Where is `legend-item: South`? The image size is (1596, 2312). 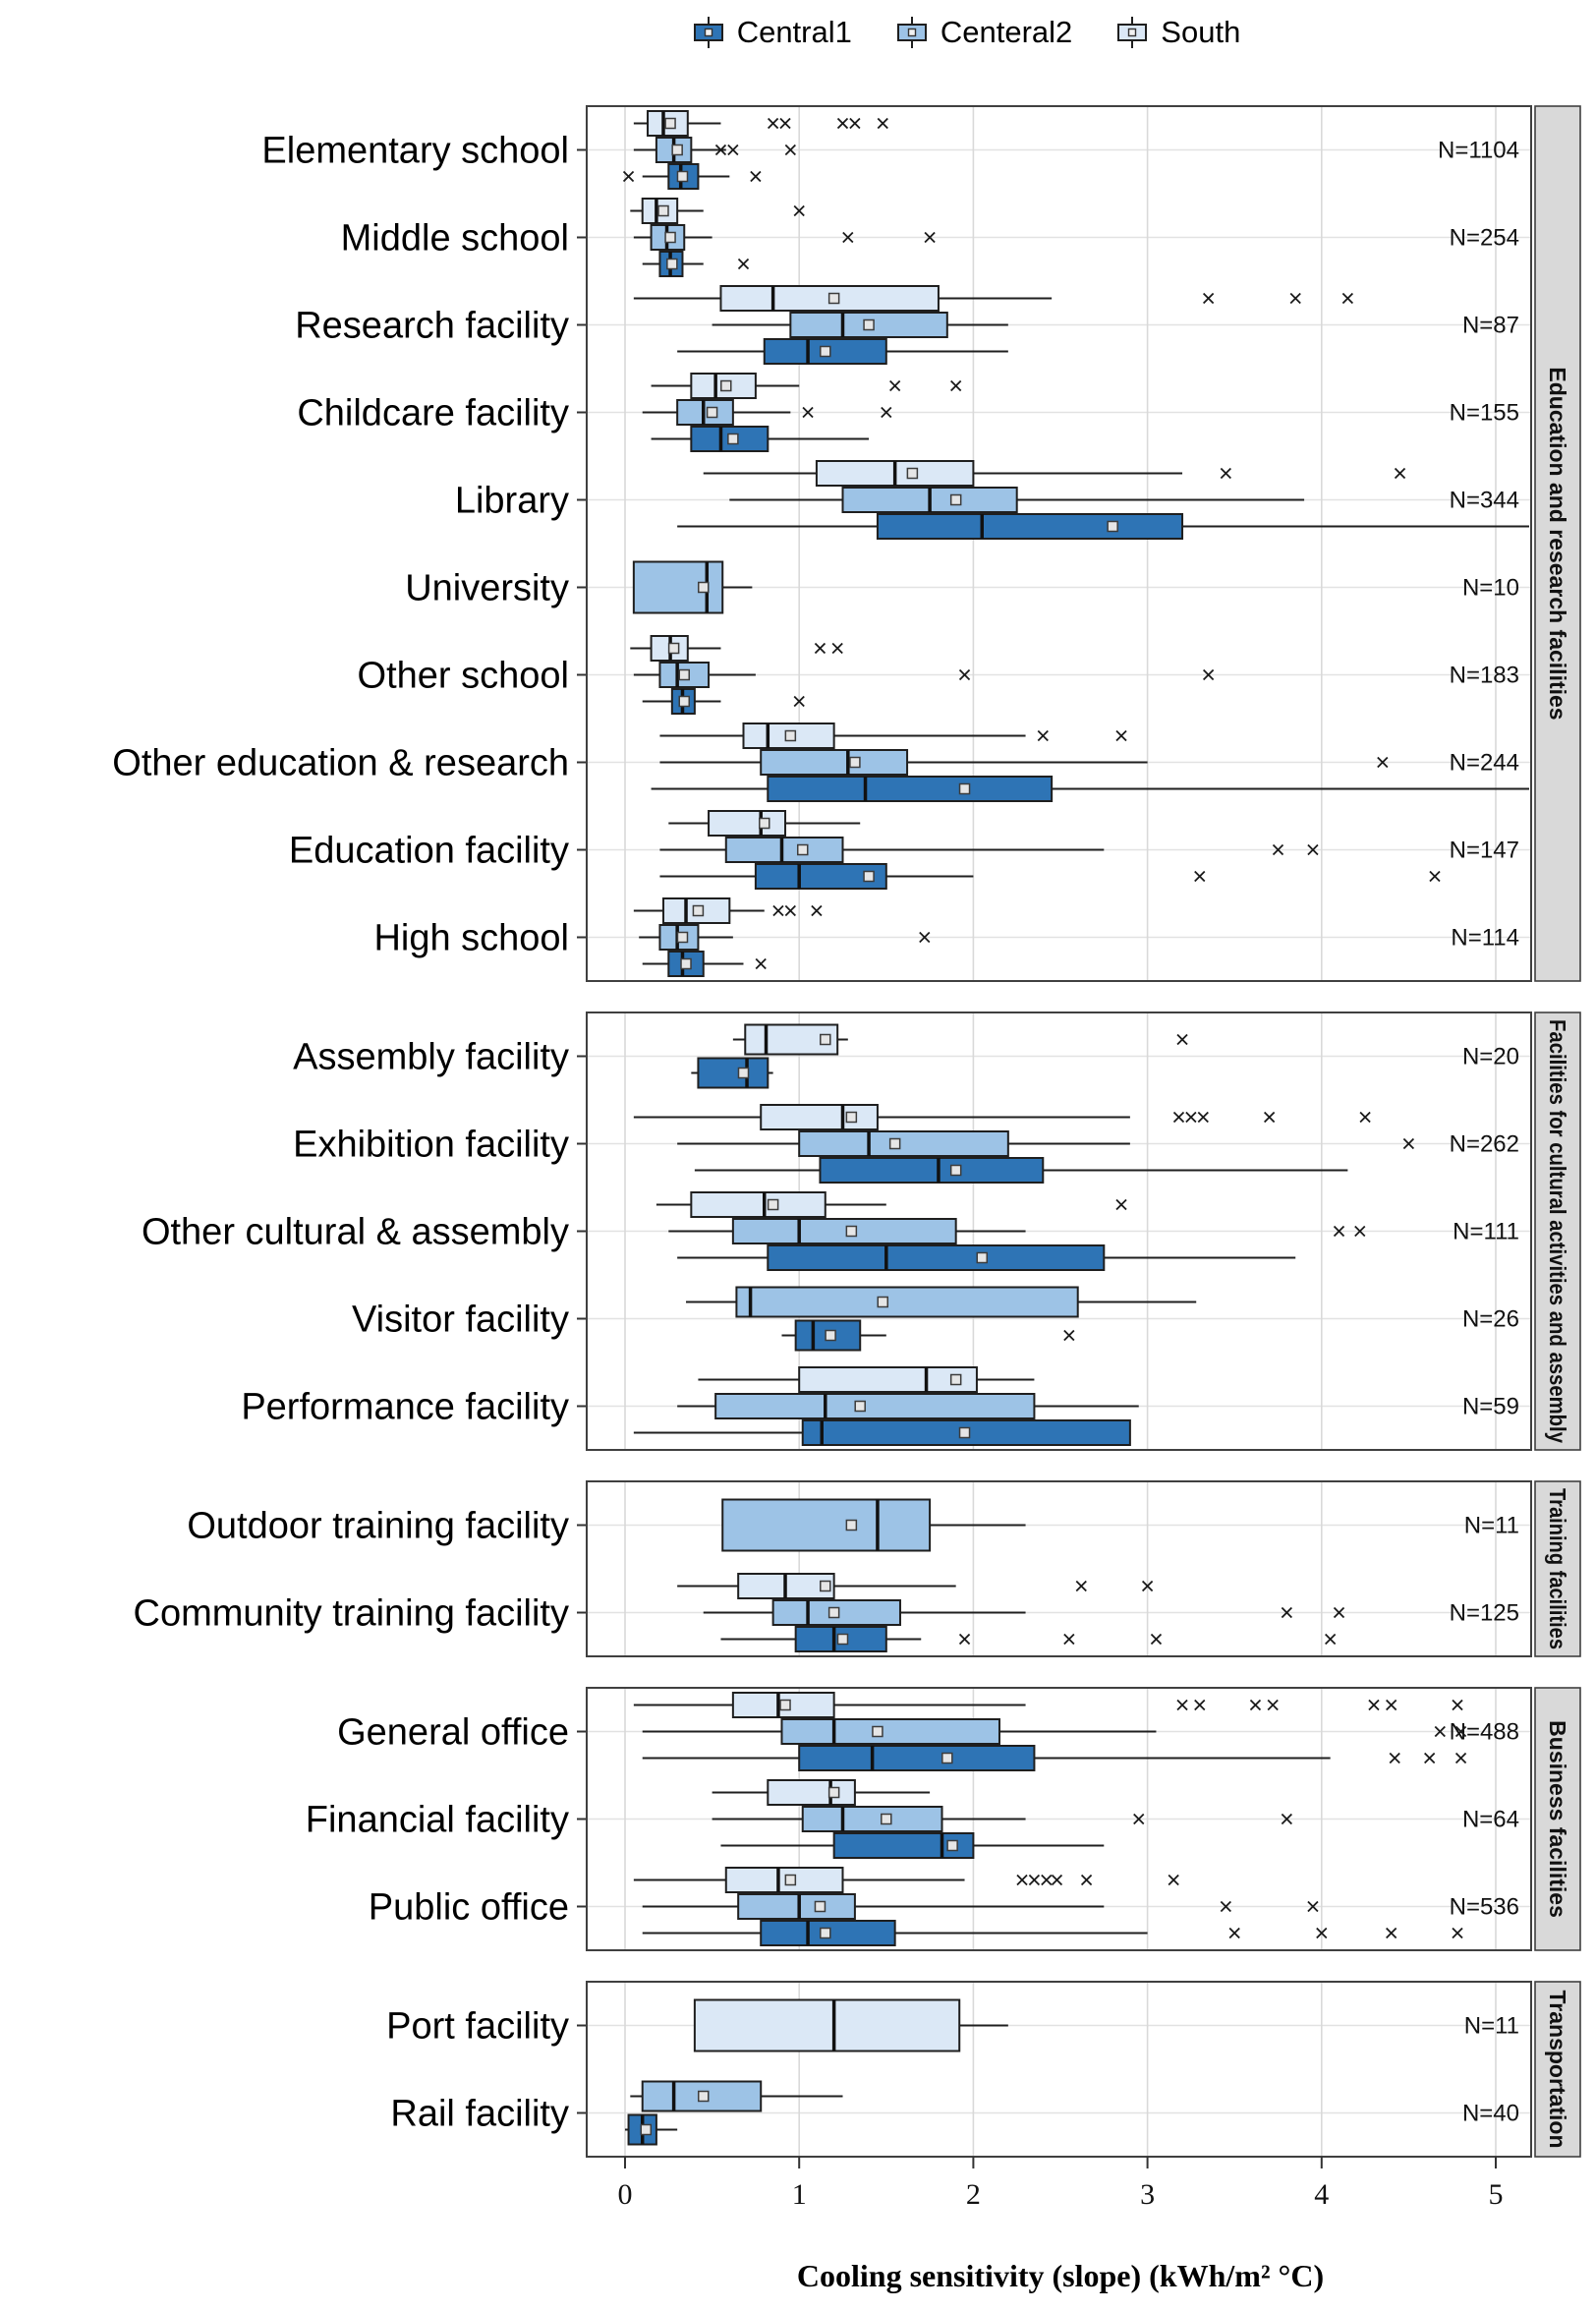 legend-item: South is located at coordinates (1176, 32).